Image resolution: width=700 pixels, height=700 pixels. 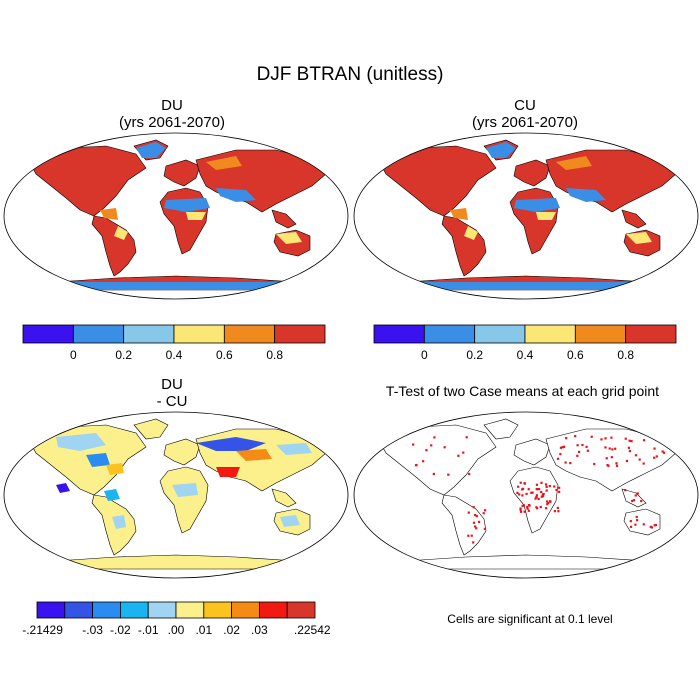 What do you see at coordinates (176, 630) in the screenshot?
I see `colorbar-diff-label: .00` at bounding box center [176, 630].